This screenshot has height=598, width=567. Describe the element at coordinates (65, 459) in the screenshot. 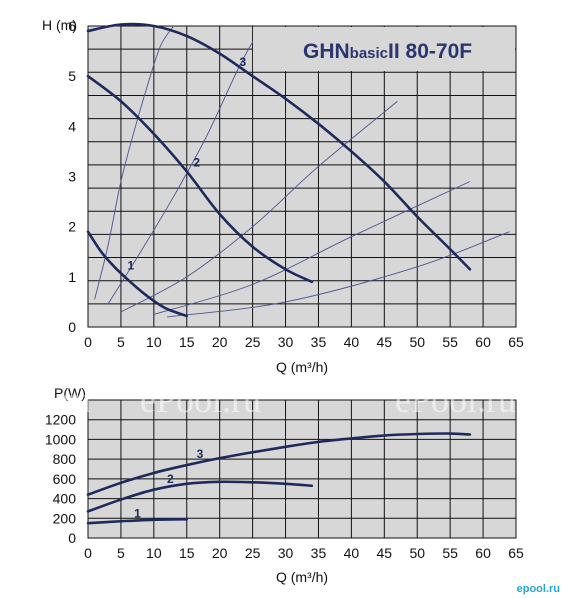

I see `y-tick-label: 800` at that location.